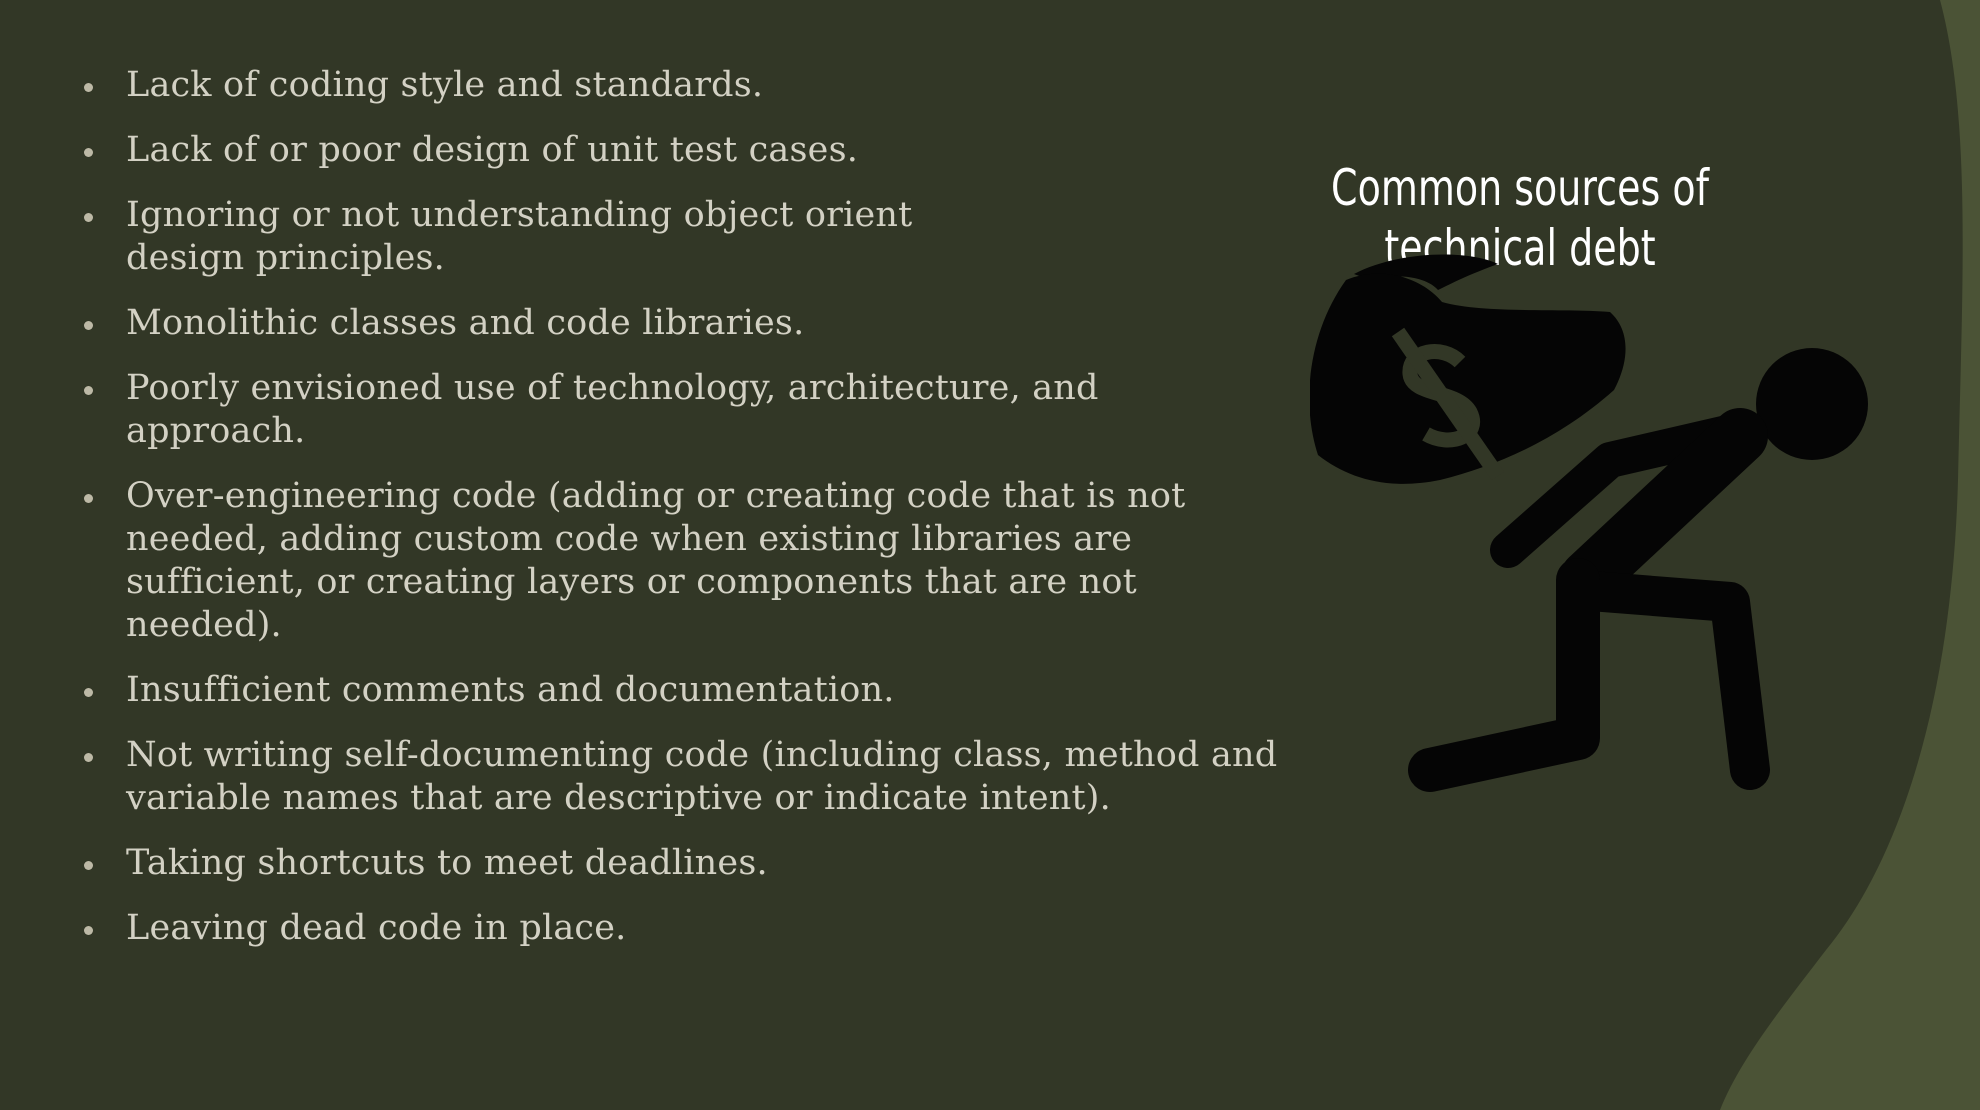 The image size is (1980, 1110). Describe the element at coordinates (465, 323) in the screenshot. I see `bullet-text: Monolithic classes and code libraries.` at that location.